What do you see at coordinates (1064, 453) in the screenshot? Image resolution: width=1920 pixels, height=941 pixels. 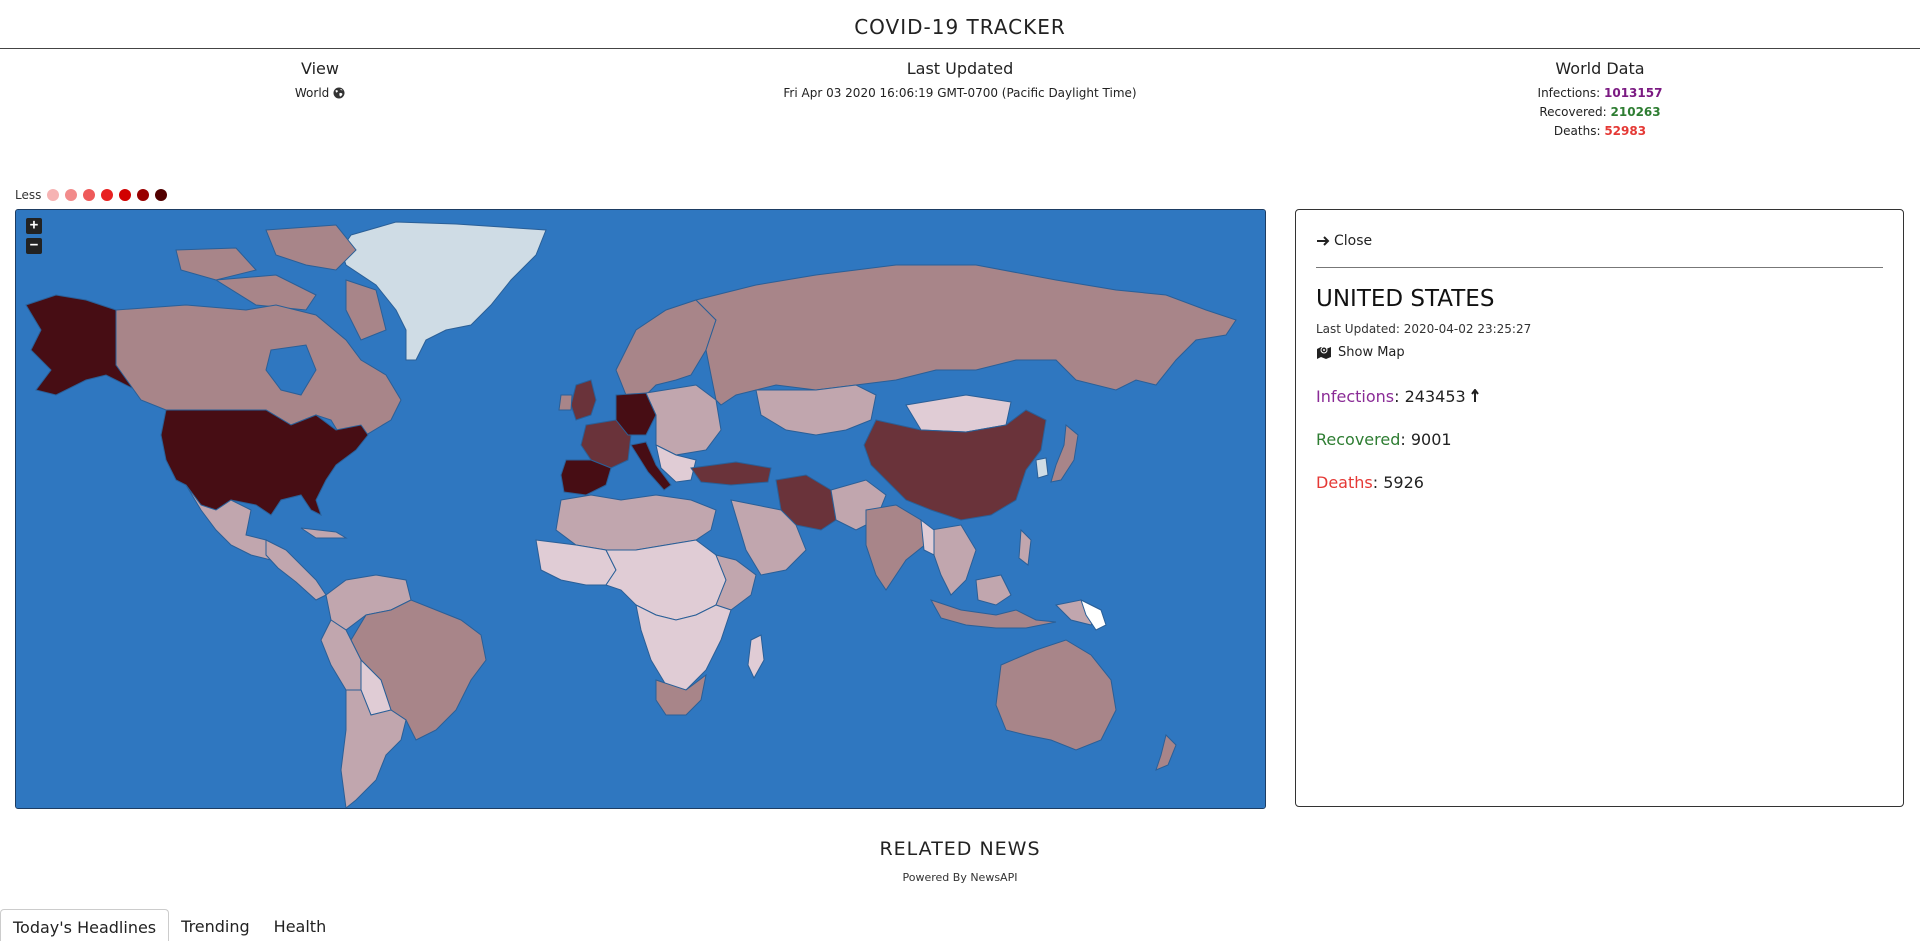 I see `country-japan` at bounding box center [1064, 453].